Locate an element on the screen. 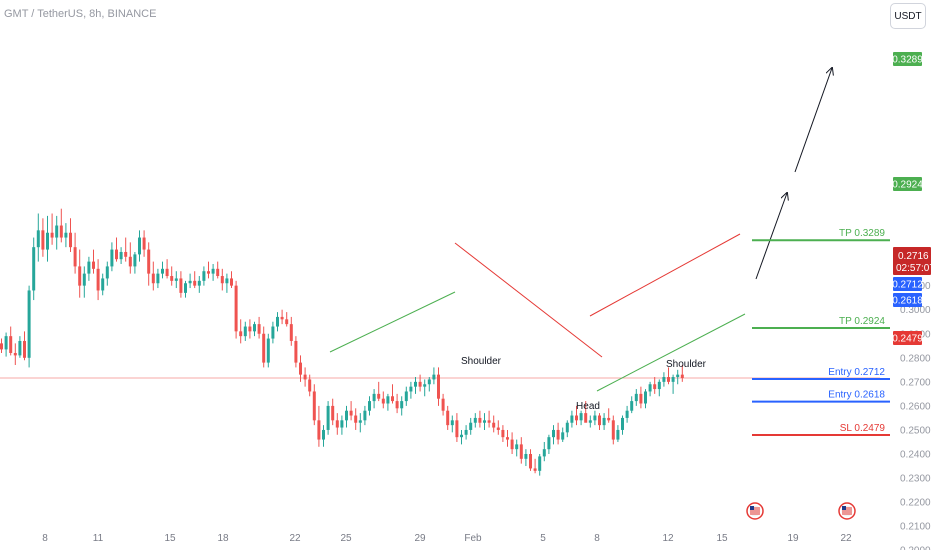 The image size is (932, 550). x-tick-label: 8 is located at coordinates (597, 538).